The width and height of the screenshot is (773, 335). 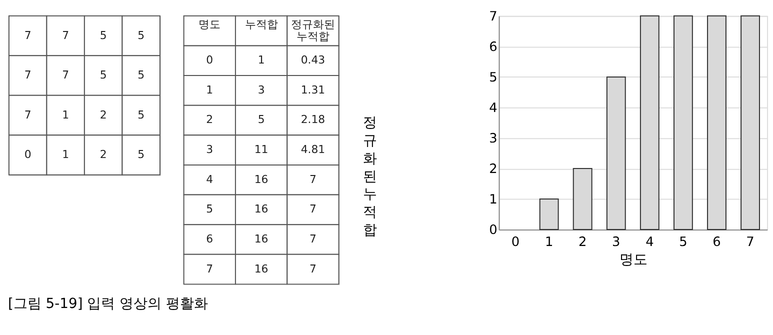 What do you see at coordinates (209, 24) in the screenshot?
I see `y-axis-title: 명도` at bounding box center [209, 24].